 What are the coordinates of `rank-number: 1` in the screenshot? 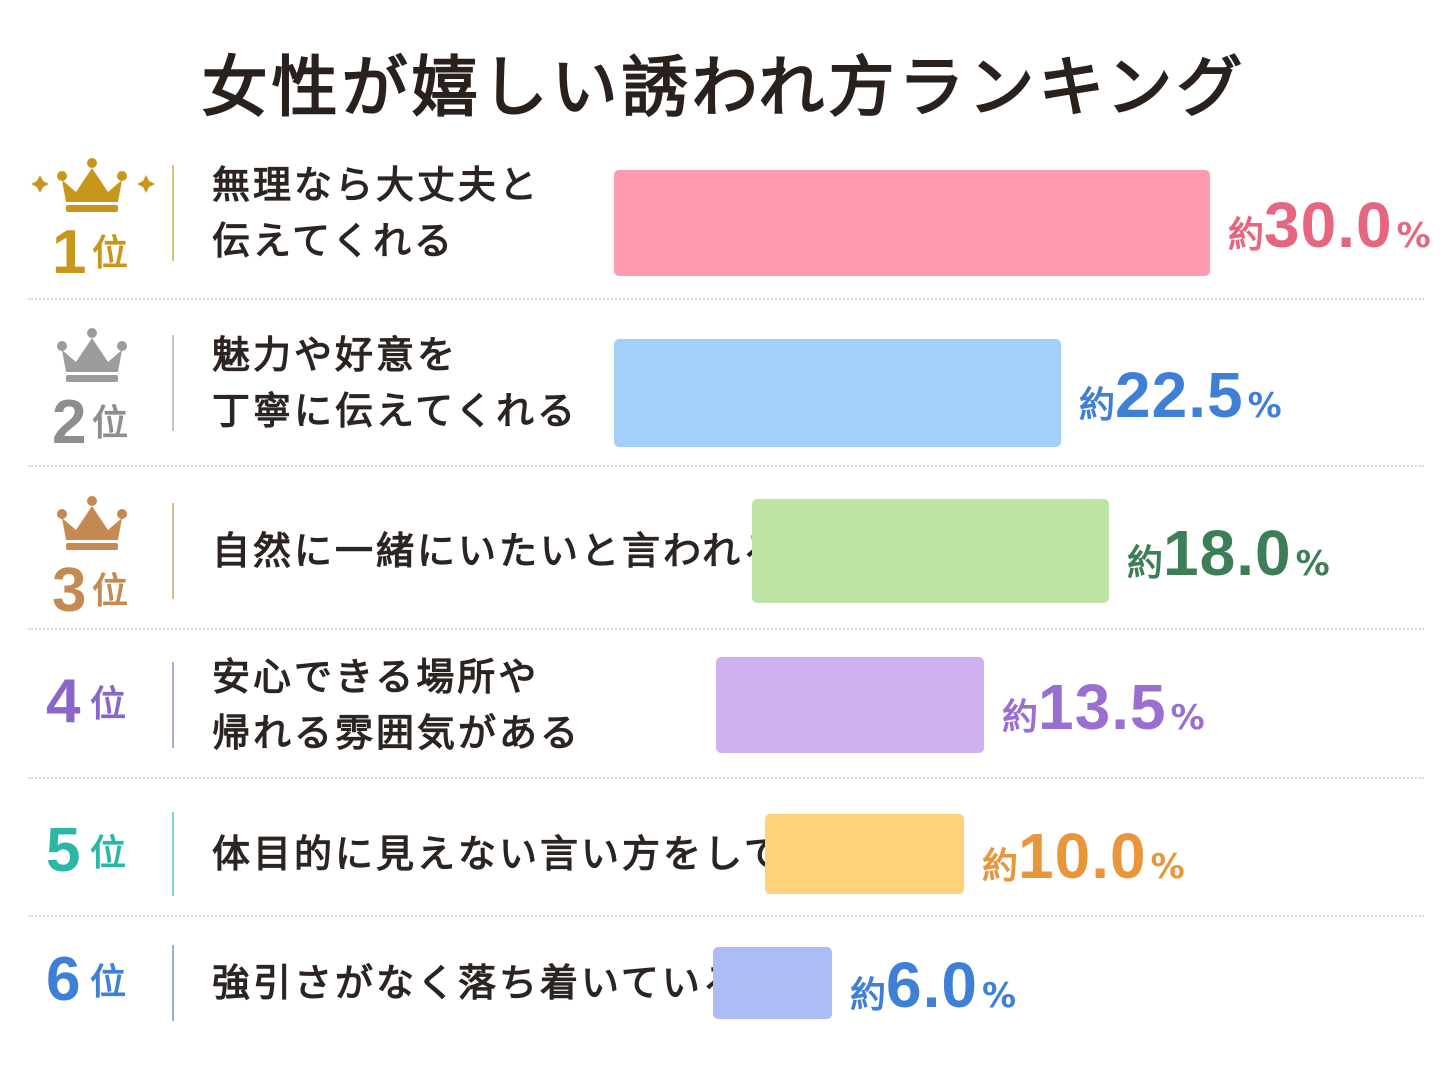 It's located at (69, 252).